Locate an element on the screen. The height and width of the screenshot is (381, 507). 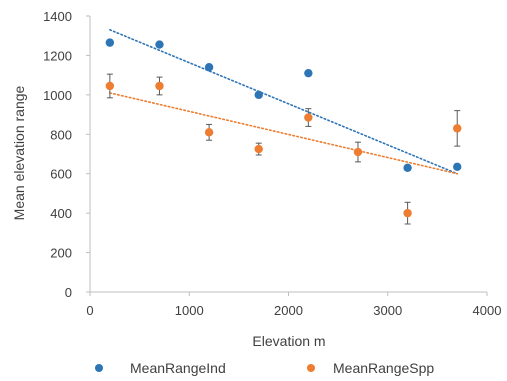
legend-label-meanrangeind: MeanRangeInd is located at coordinates (178, 368).